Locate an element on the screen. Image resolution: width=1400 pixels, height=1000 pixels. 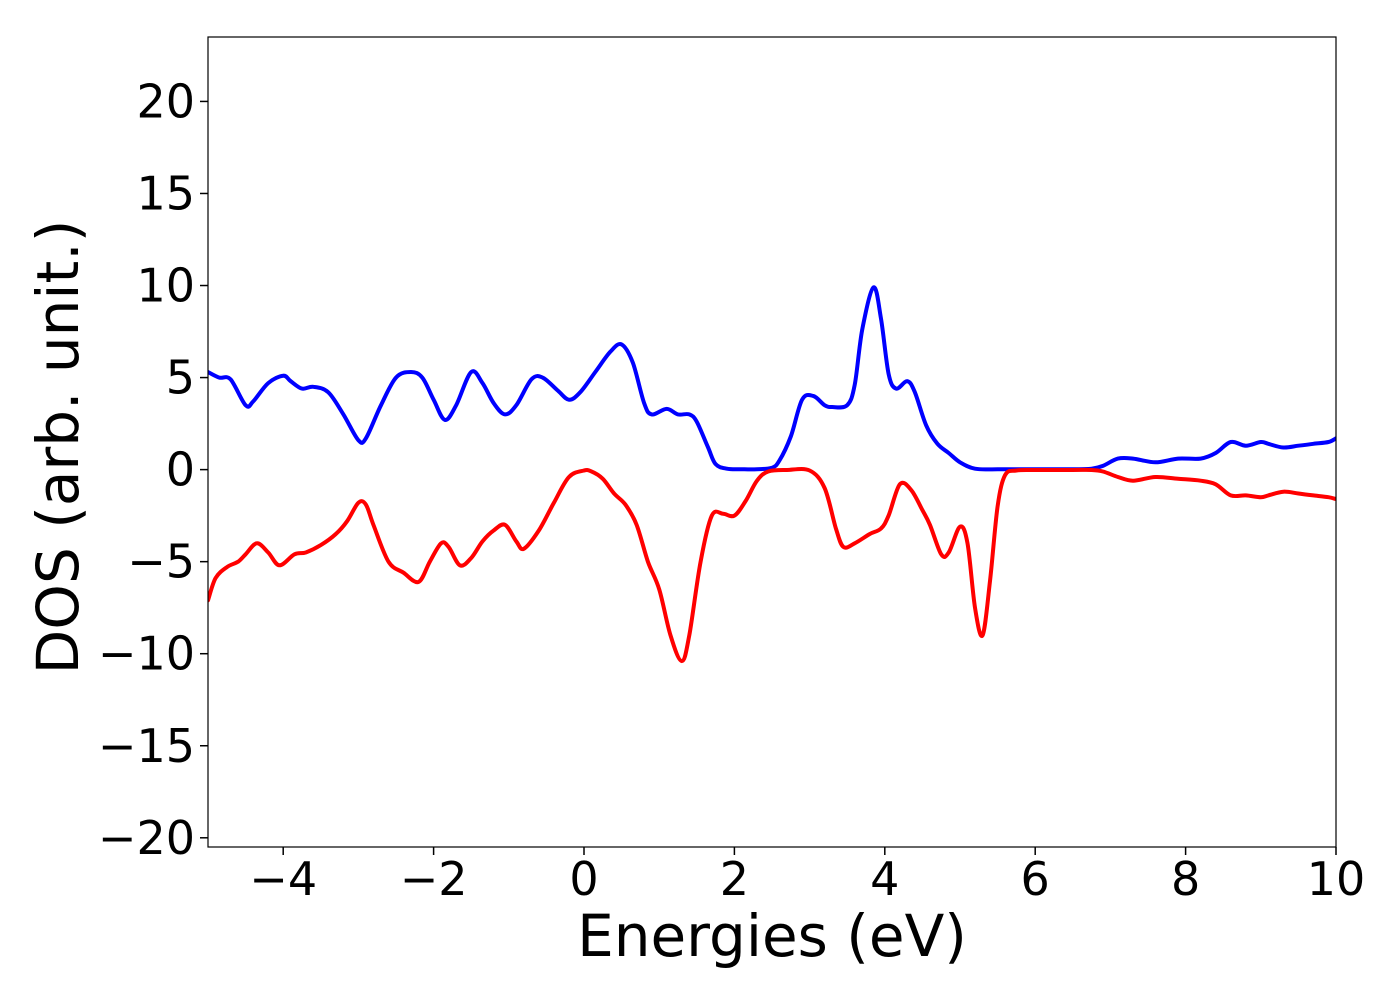
y-tick-label: 0 is located at coordinates (180, 470).